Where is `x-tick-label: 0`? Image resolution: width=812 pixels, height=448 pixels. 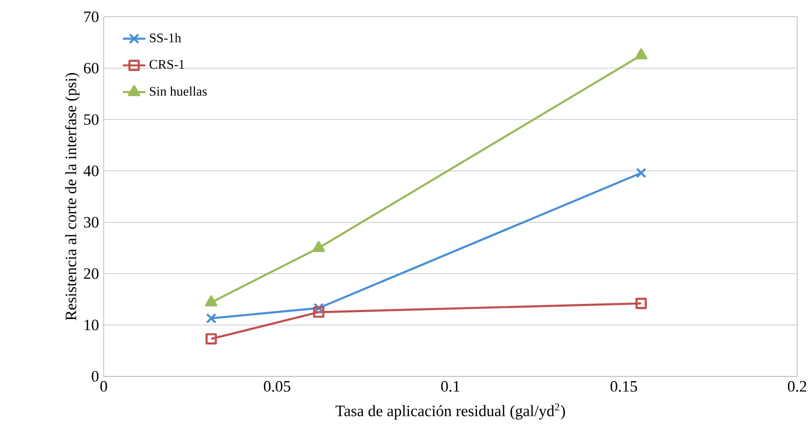 x-tick-label: 0 is located at coordinates (104, 386).